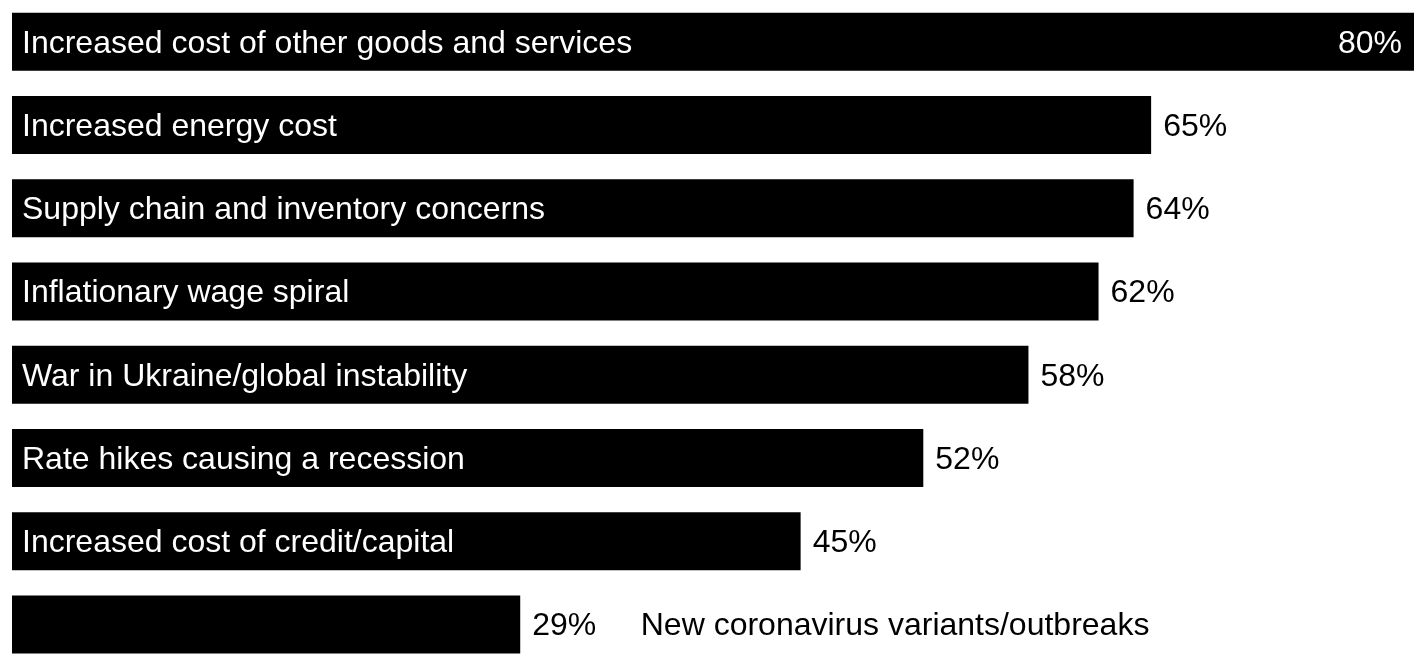 This screenshot has height=666, width=1414. What do you see at coordinates (844, 541) in the screenshot?
I see `data-label: 45%` at bounding box center [844, 541].